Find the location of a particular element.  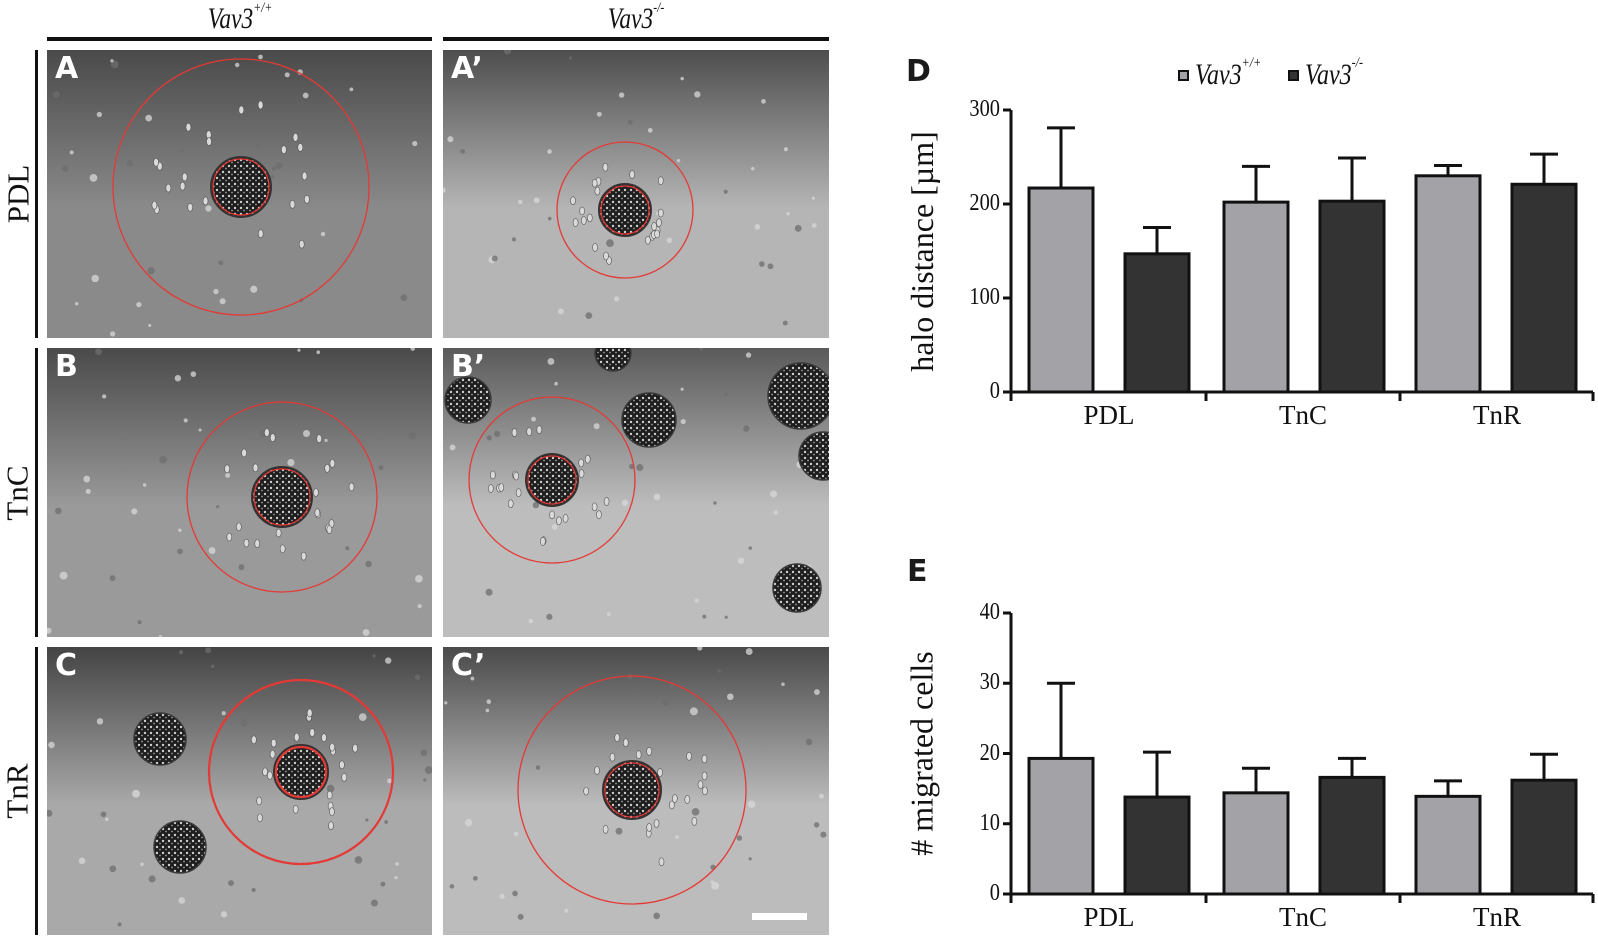

micrograph-panel-c: C is located at coordinates (239, 791).